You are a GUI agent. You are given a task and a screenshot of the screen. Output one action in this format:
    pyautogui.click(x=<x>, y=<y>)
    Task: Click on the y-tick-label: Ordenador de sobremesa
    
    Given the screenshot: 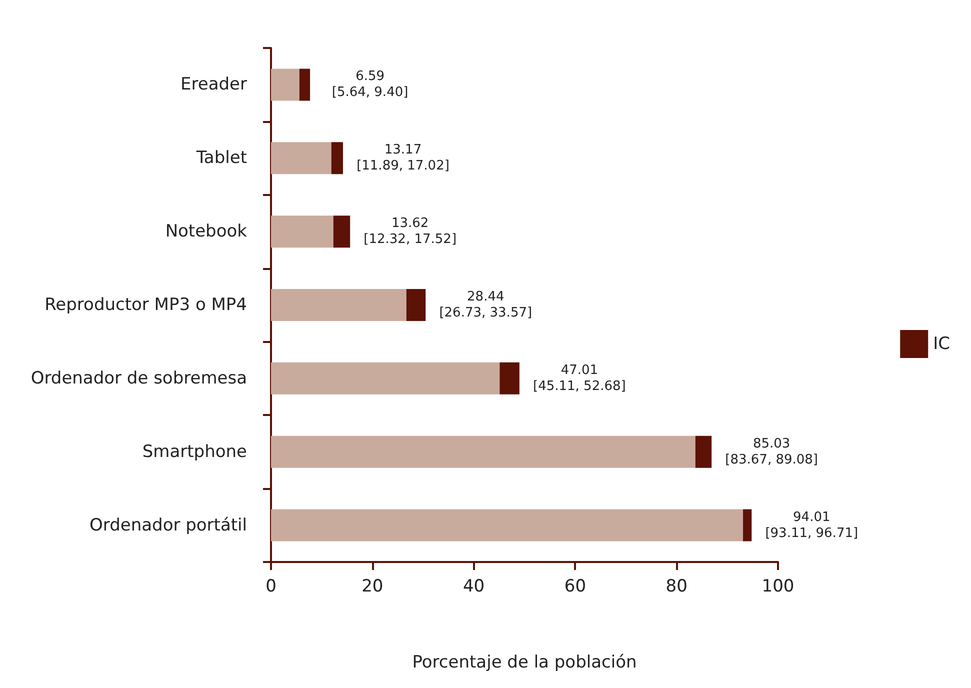 What is the action you would take?
    pyautogui.click(x=138, y=378)
    